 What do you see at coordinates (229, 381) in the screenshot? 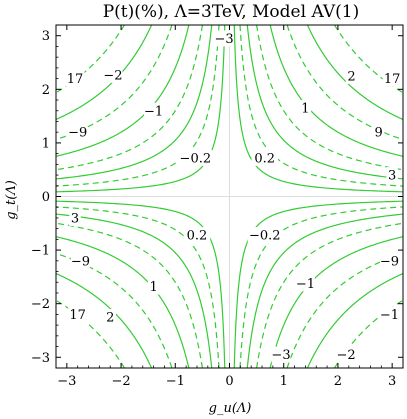
I see `x-tick-label: 0` at bounding box center [229, 381].